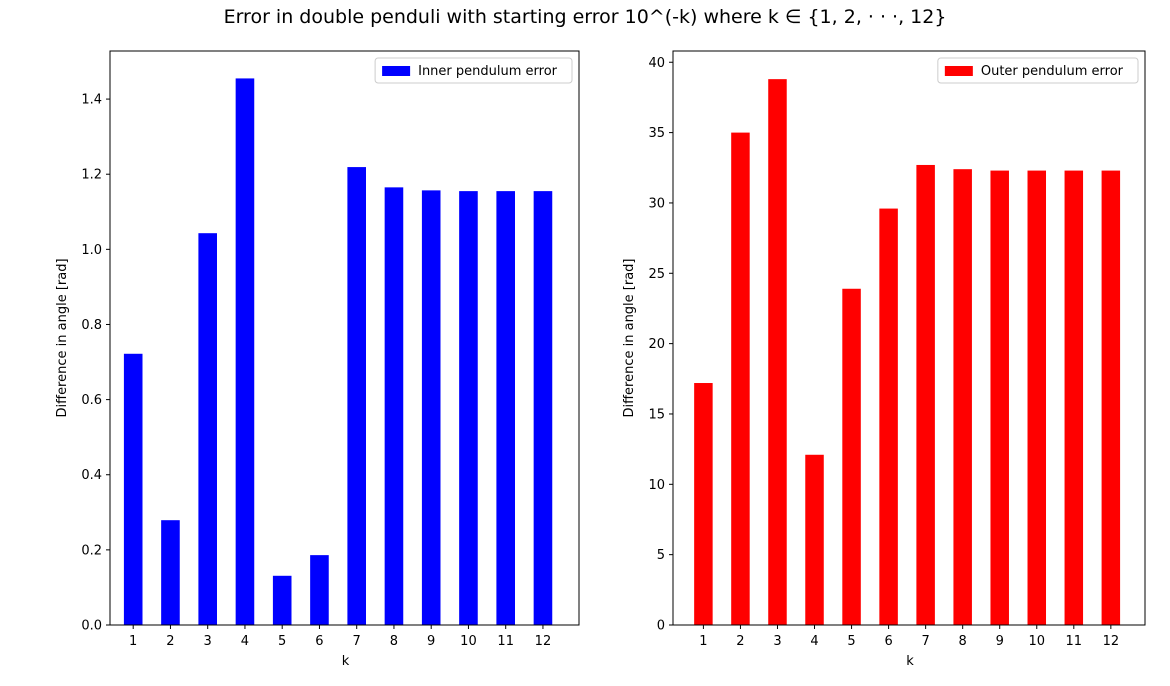 The height and width of the screenshot is (686, 1170). Describe the element at coordinates (656, 133) in the screenshot. I see `y-tick-label: 35` at that location.